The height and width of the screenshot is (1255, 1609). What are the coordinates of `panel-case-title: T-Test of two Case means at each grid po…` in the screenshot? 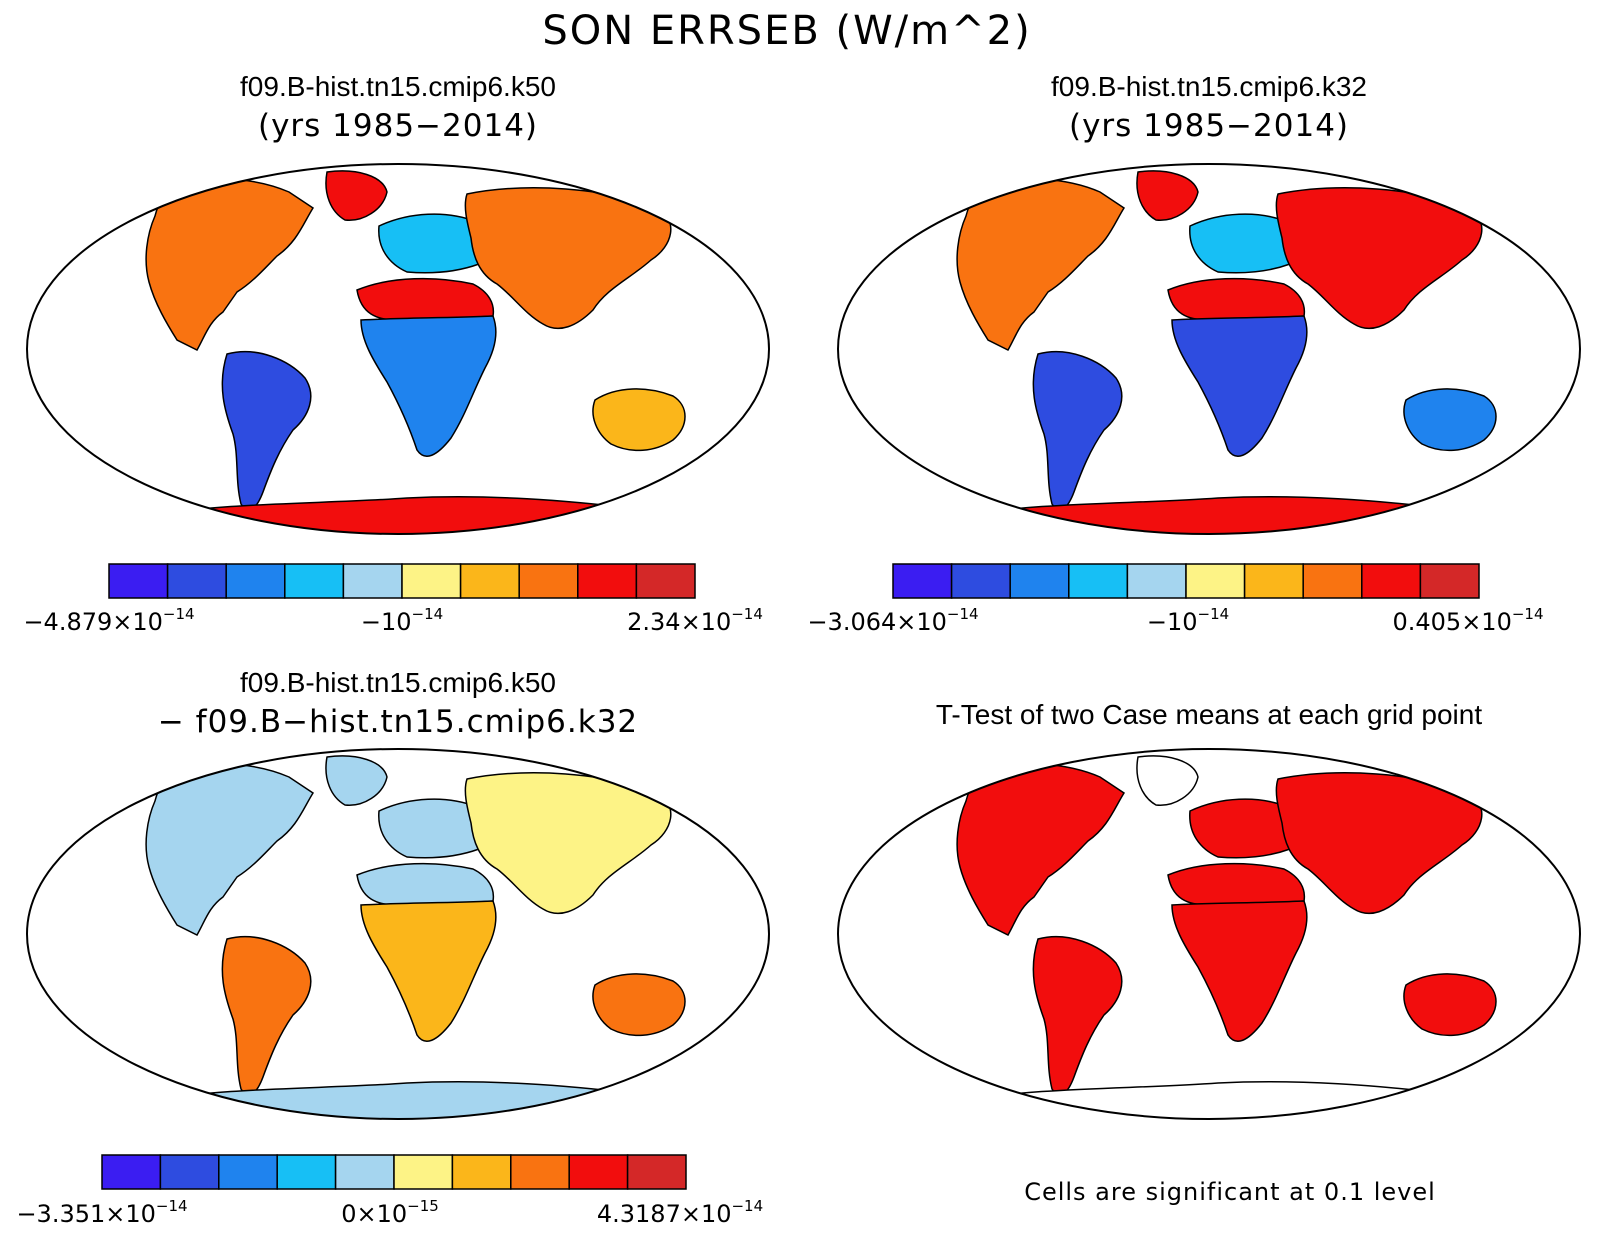 It's located at (1209, 714).